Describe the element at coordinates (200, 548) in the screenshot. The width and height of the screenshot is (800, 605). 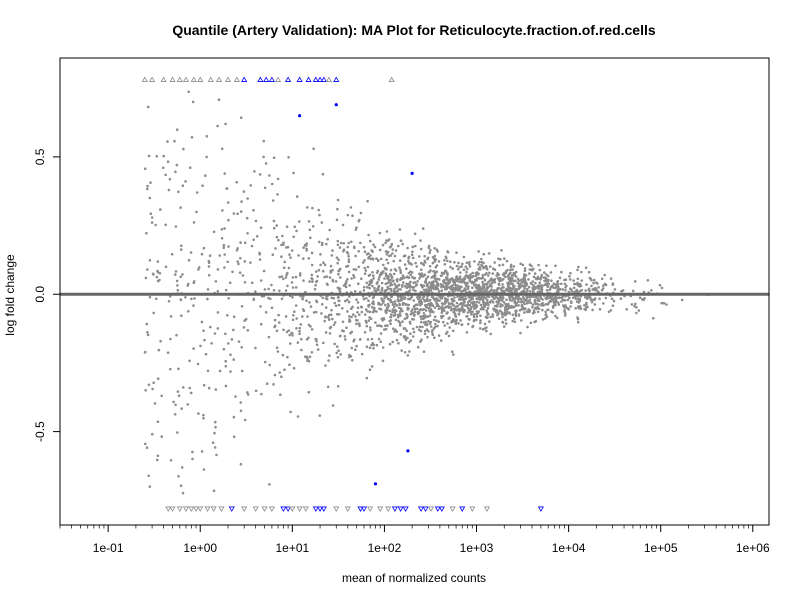
I see `x-tick-label-1: 1e+00` at that location.